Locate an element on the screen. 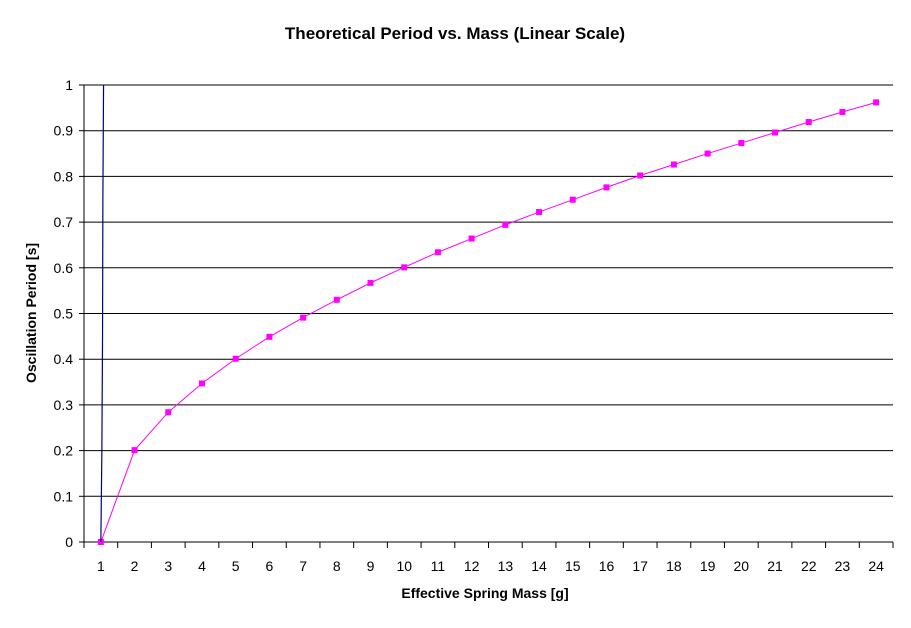  x-tick-label: 6 is located at coordinates (269, 566).